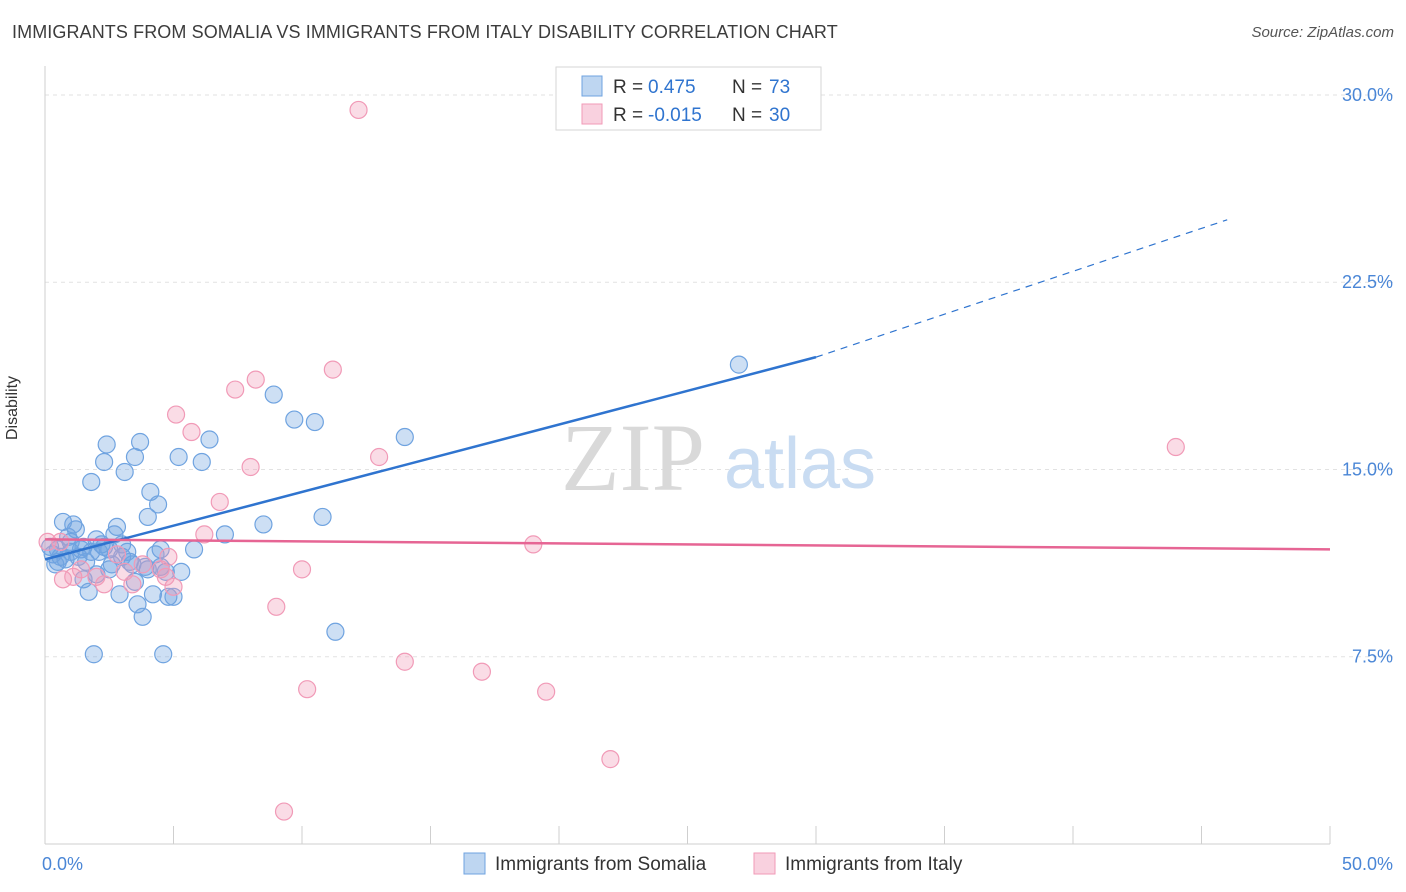 The image size is (1406, 892). Describe the element at coordinates (1367, 469) in the screenshot. I see `y-tick-label: 15.0%` at that location.